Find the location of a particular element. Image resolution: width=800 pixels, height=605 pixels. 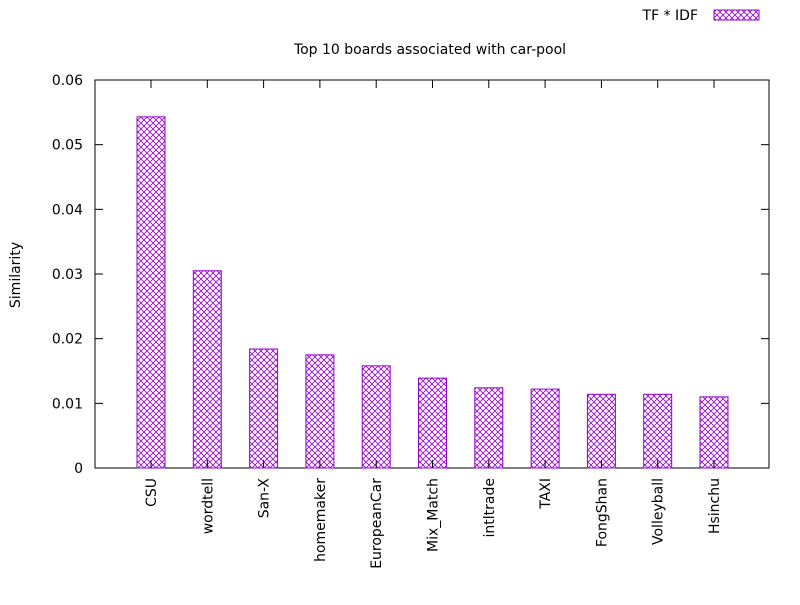

y-axis-title: Similarity is located at coordinates (16, 275).